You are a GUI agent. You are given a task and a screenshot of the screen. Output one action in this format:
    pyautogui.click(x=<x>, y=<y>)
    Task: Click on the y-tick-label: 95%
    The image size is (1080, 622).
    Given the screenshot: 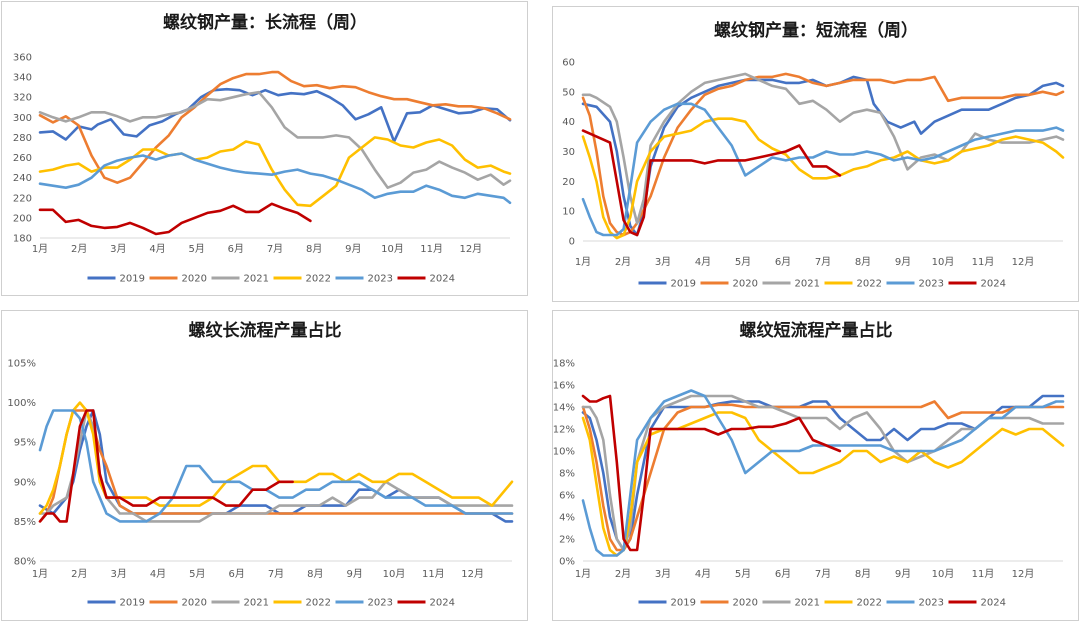 What is the action you would take?
    pyautogui.click(x=25, y=443)
    